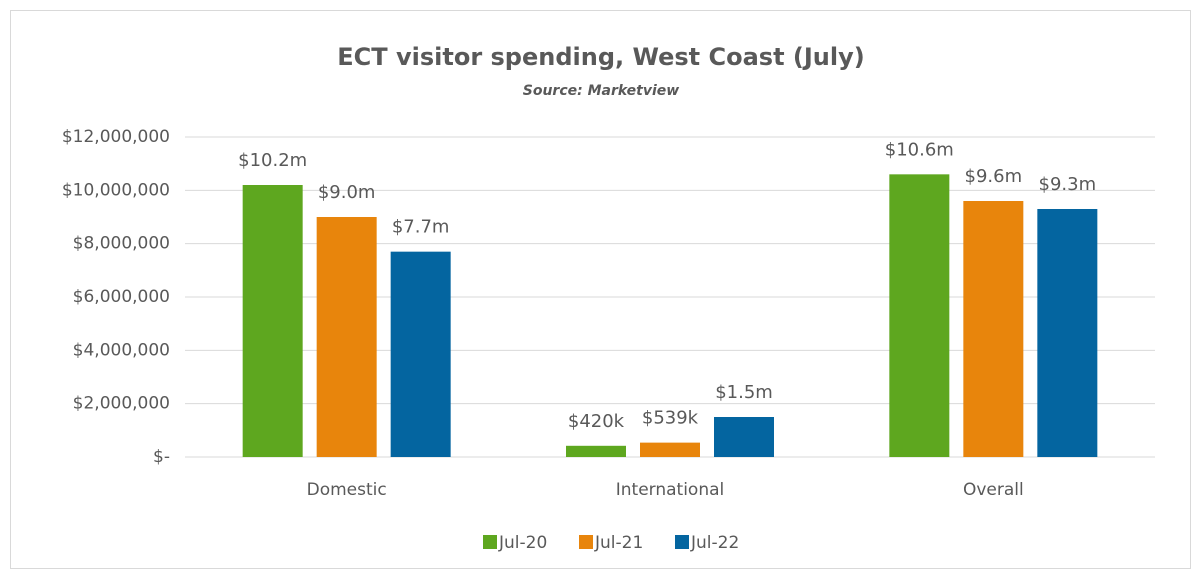 The width and height of the screenshot is (1202, 570). Describe the element at coordinates (714, 543) in the screenshot. I see `legend-label: Jul-22` at that location.